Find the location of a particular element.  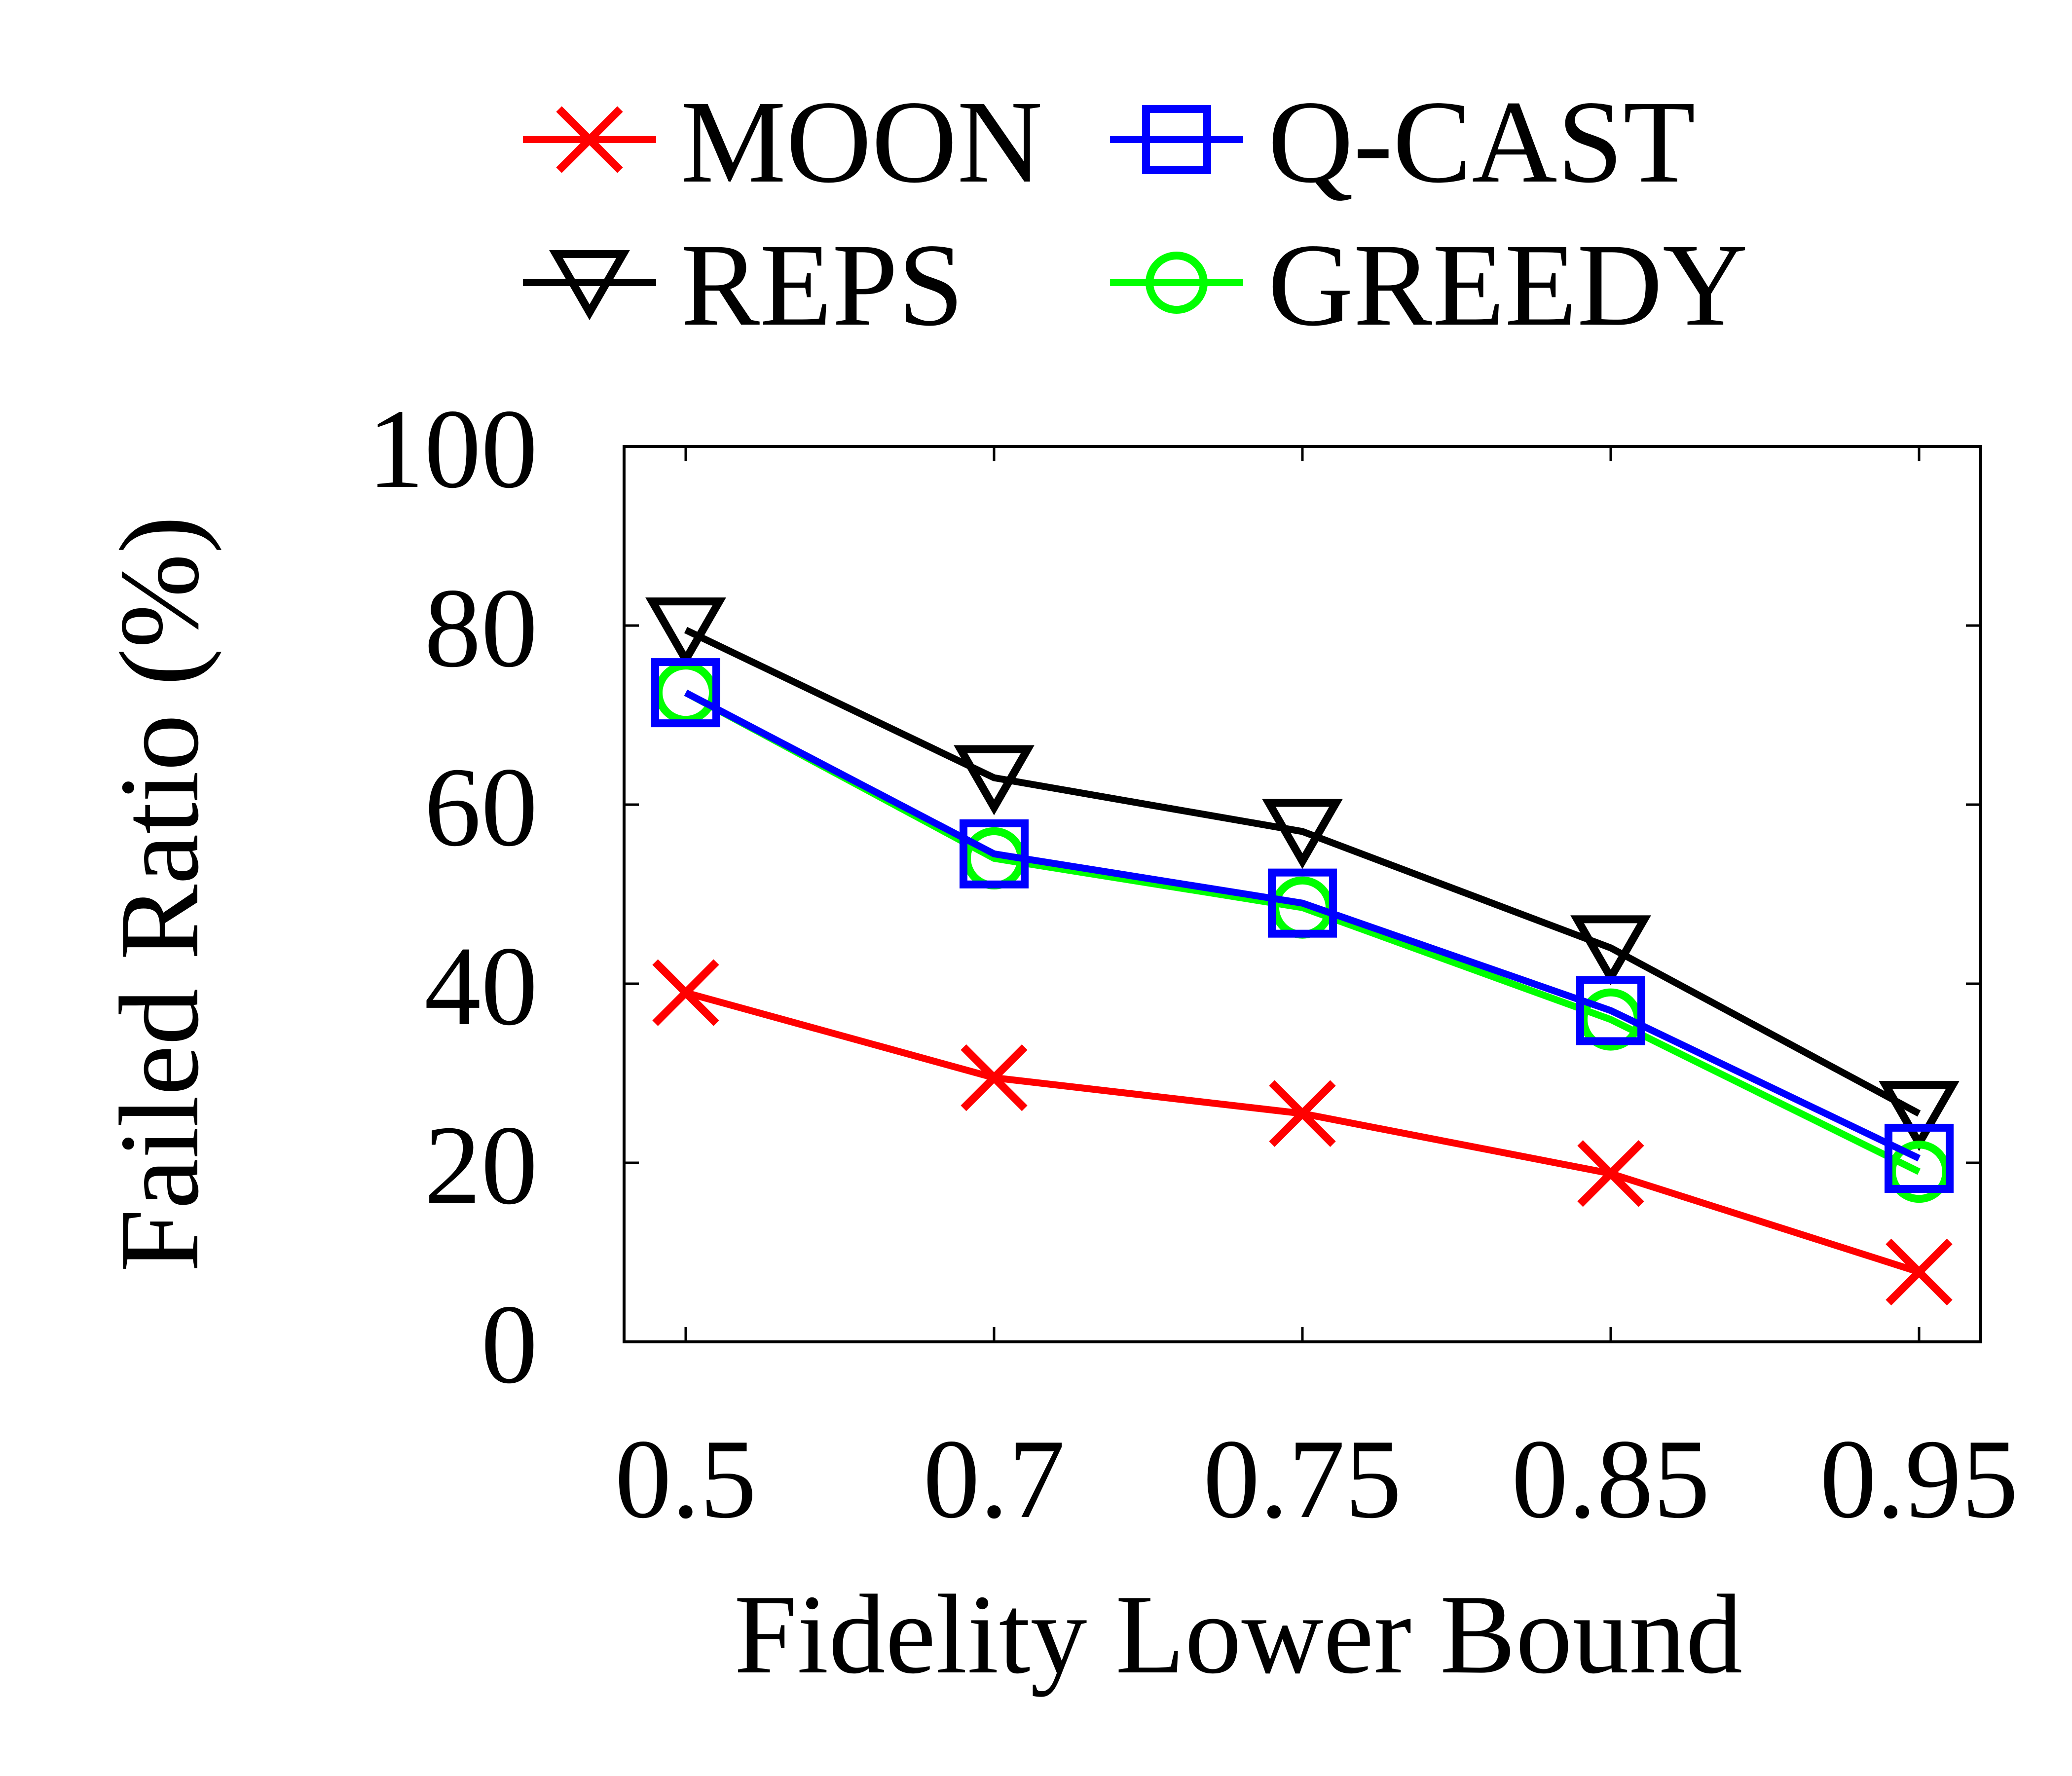

y-tick-label: 20 is located at coordinates (481, 1165).